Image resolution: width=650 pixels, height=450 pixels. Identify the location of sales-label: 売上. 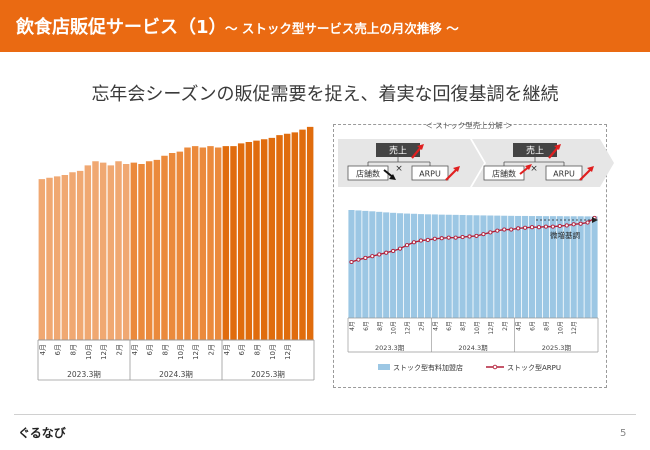
(535, 151).